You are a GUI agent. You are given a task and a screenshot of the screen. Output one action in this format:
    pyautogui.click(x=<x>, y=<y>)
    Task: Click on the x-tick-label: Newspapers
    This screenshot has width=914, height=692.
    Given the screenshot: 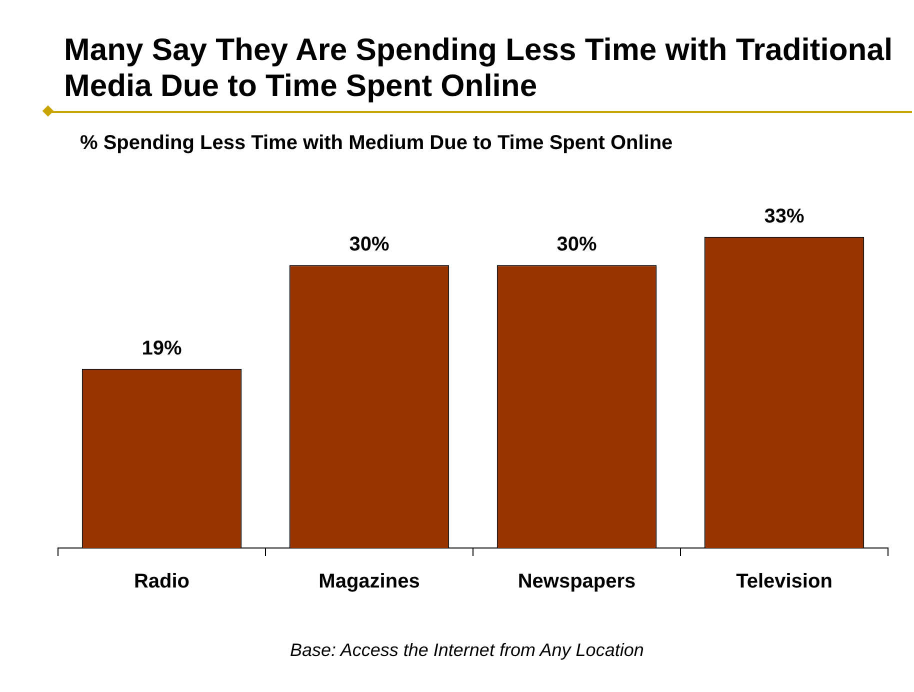 What is the action you would take?
    pyautogui.click(x=577, y=581)
    